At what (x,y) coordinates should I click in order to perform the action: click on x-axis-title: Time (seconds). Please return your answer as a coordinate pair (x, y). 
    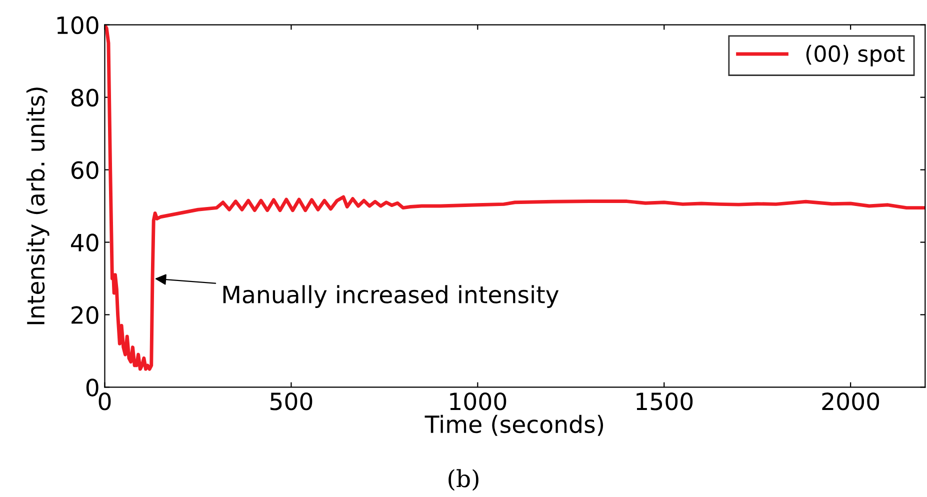
    Looking at the image, I should click on (514, 425).